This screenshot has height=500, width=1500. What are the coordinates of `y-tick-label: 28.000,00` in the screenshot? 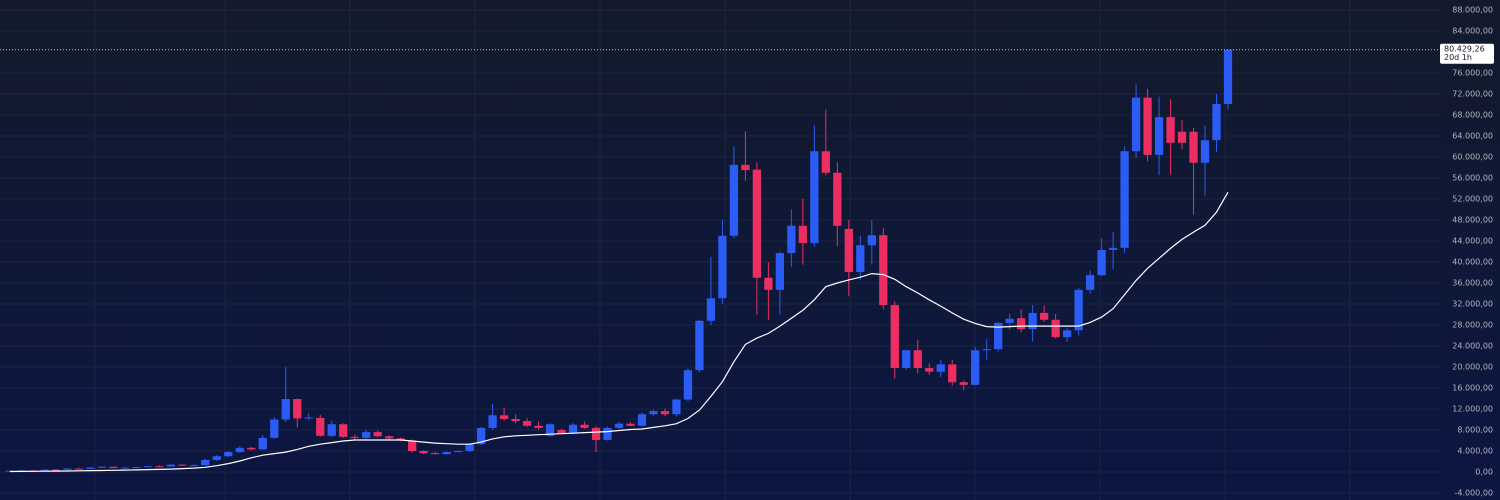 It's located at (1472, 325).